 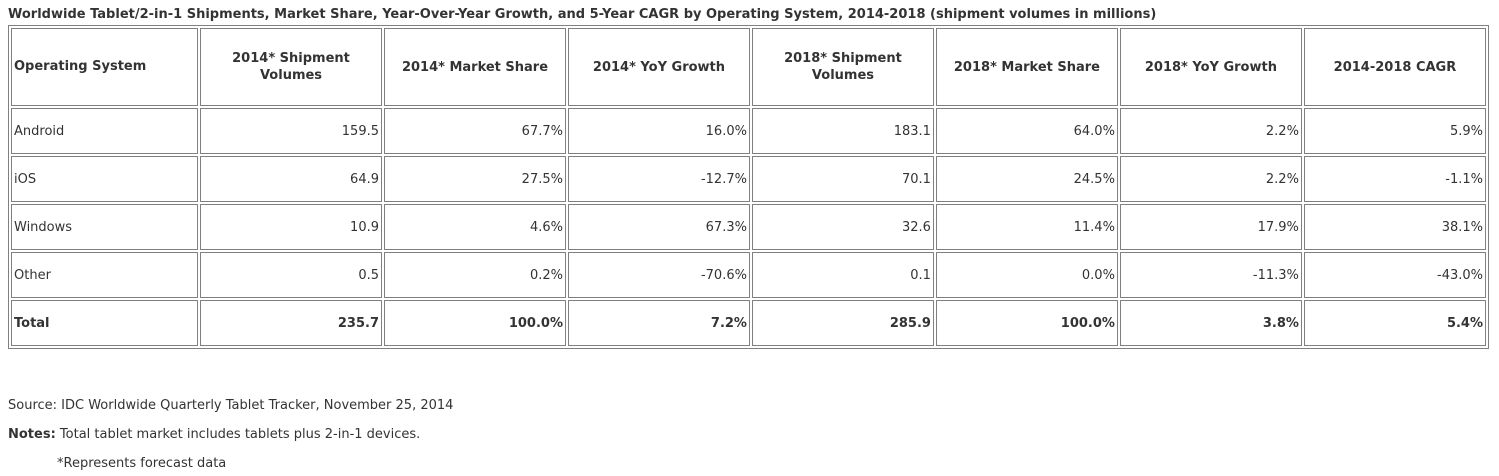 What do you see at coordinates (105, 275) in the screenshot?
I see `cell-os: Other` at bounding box center [105, 275].